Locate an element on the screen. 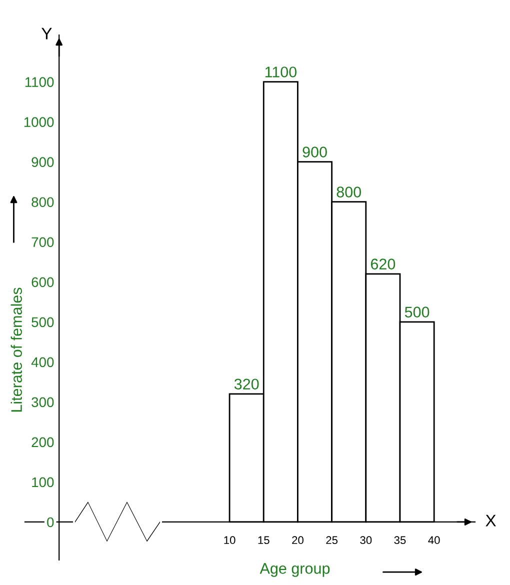 The width and height of the screenshot is (510, 585). y-tick-label: 600 is located at coordinates (43, 282).